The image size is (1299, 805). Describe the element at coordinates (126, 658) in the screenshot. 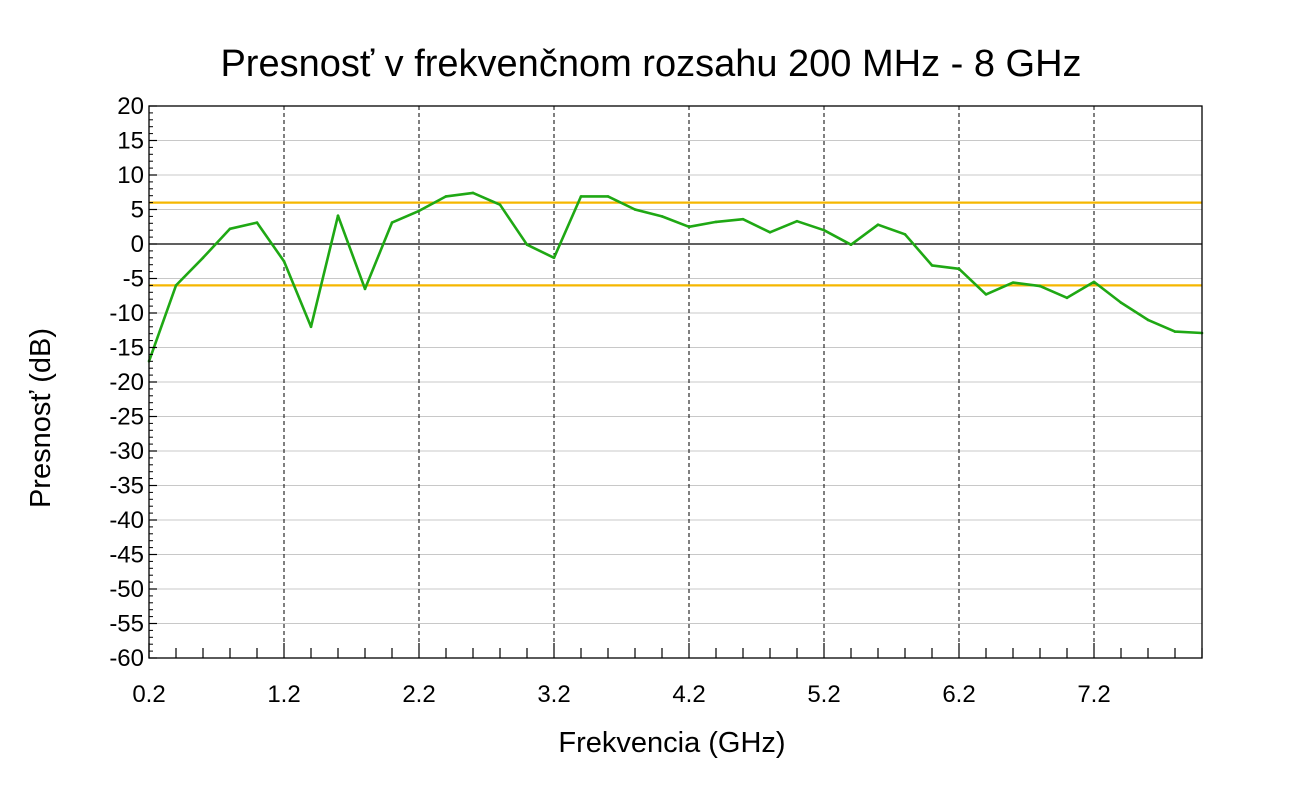

I see `y-tick-label: -60` at that location.